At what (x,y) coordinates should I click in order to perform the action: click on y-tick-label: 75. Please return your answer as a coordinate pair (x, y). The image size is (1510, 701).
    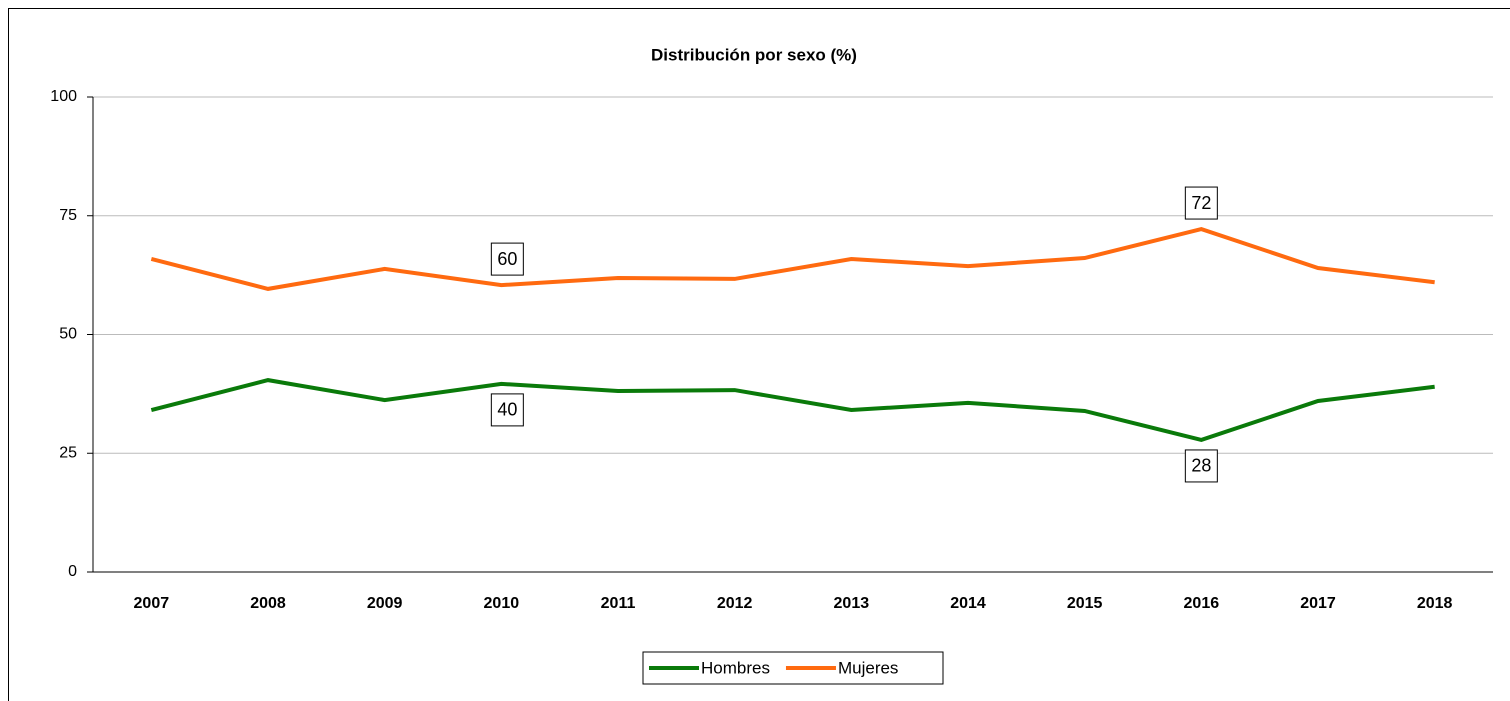
    Looking at the image, I should click on (68, 215).